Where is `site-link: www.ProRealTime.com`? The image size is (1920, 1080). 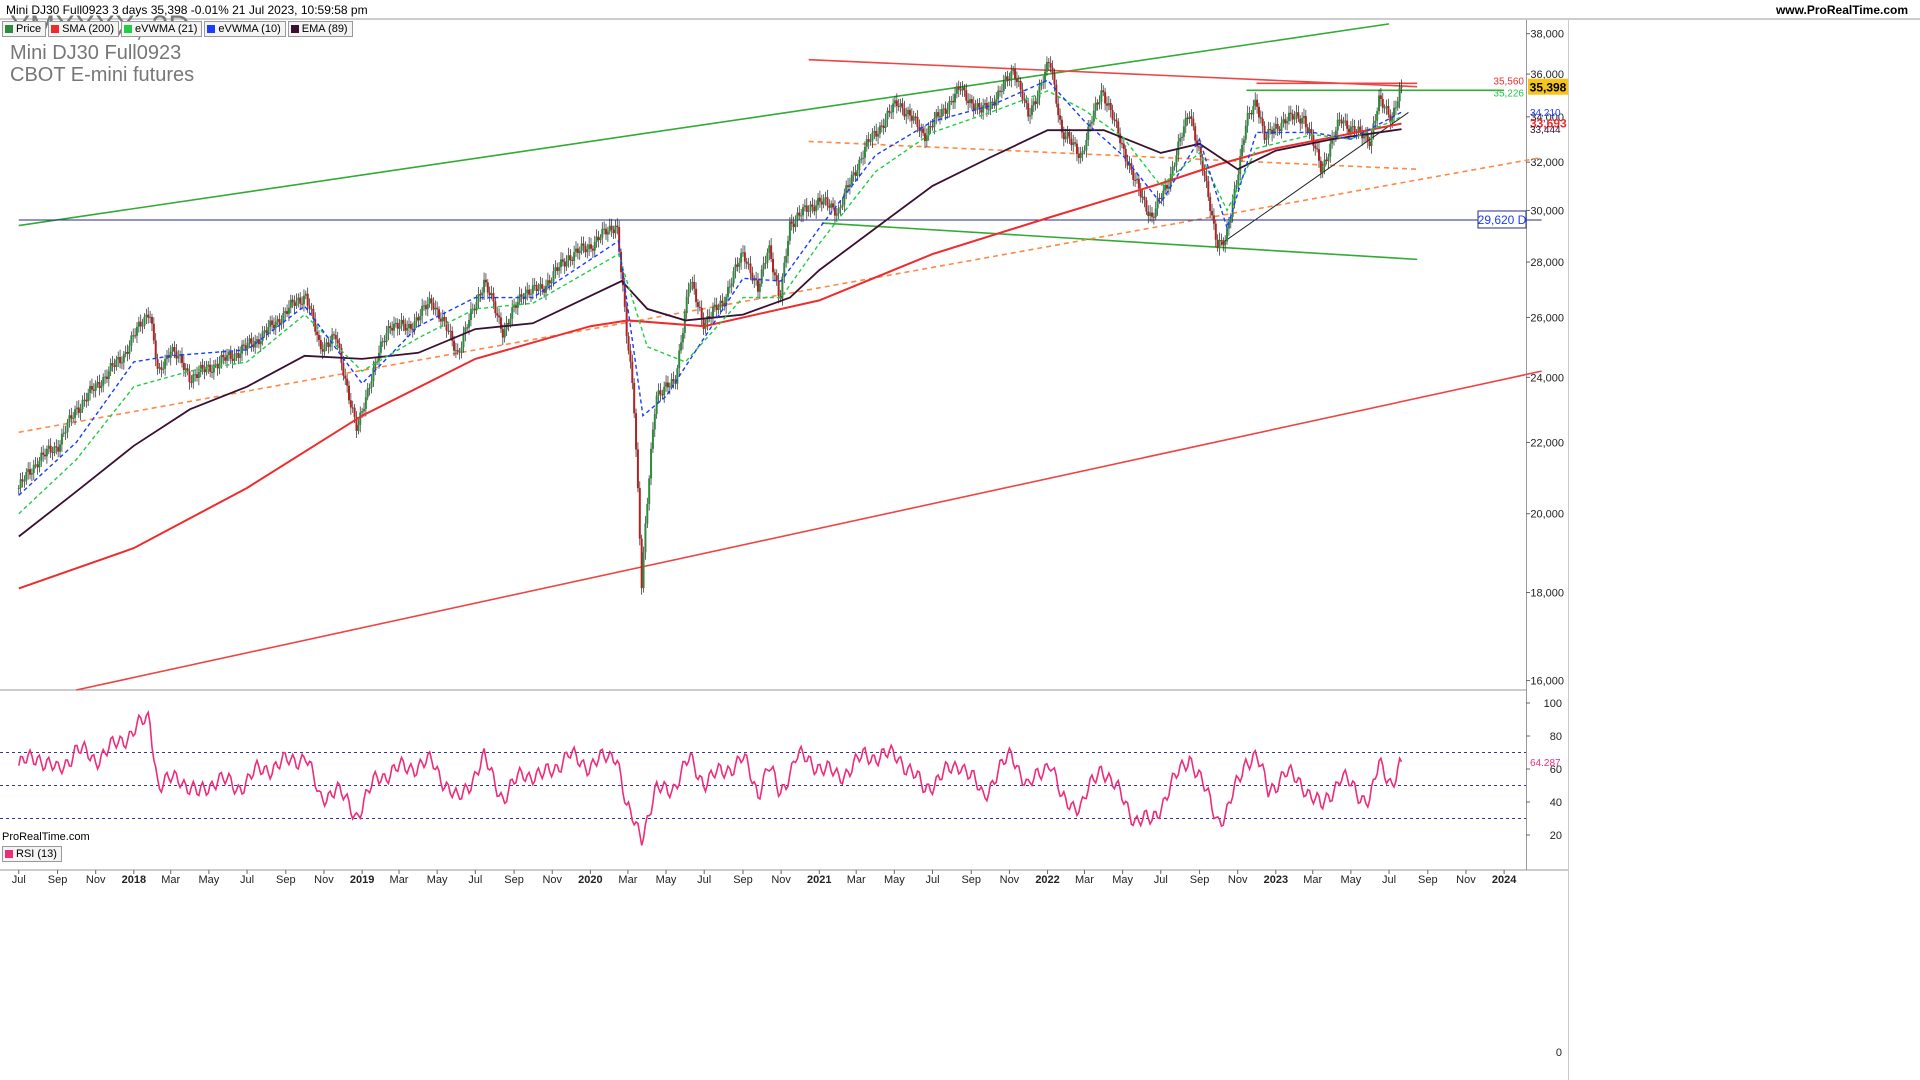
site-link: www.ProRealTime.com is located at coordinates (1841, 10).